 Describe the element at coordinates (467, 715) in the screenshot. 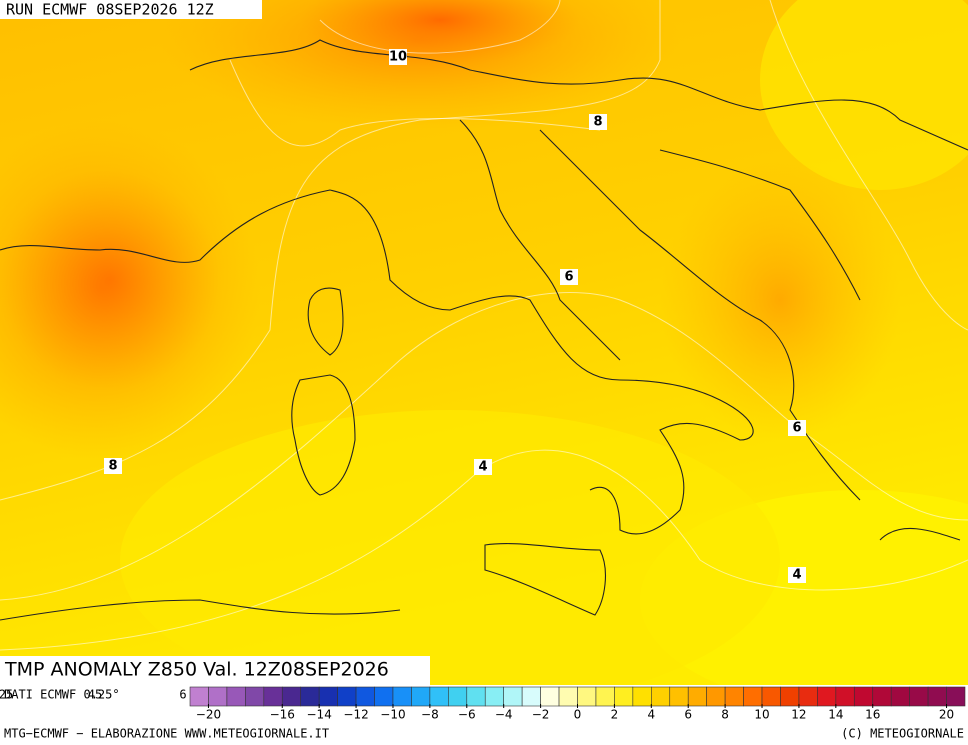

I see `colorbar-tick-label: −6` at that location.